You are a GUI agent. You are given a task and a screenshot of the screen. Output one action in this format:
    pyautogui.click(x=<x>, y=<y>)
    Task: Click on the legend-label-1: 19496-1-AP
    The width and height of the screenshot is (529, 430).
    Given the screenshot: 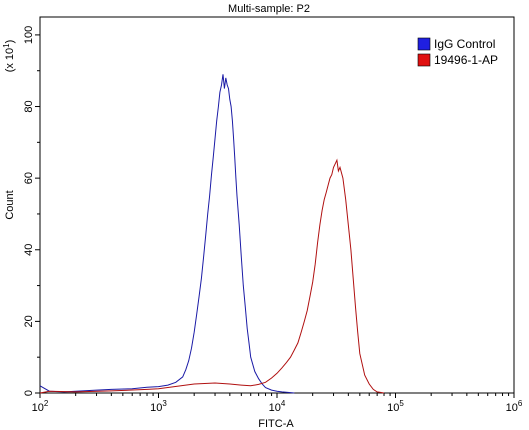 What is the action you would take?
    pyautogui.click(x=466, y=60)
    